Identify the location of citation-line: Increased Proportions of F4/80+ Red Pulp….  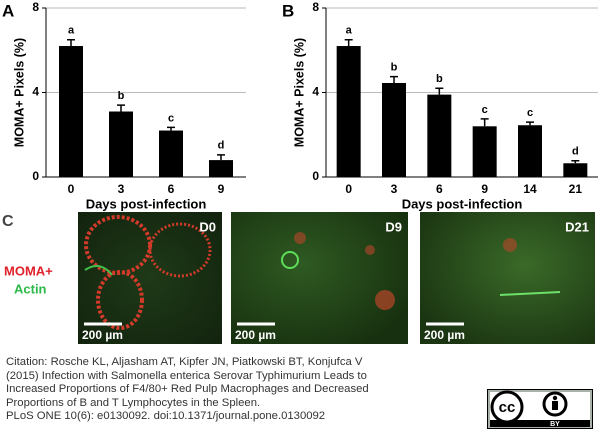
(187, 389).